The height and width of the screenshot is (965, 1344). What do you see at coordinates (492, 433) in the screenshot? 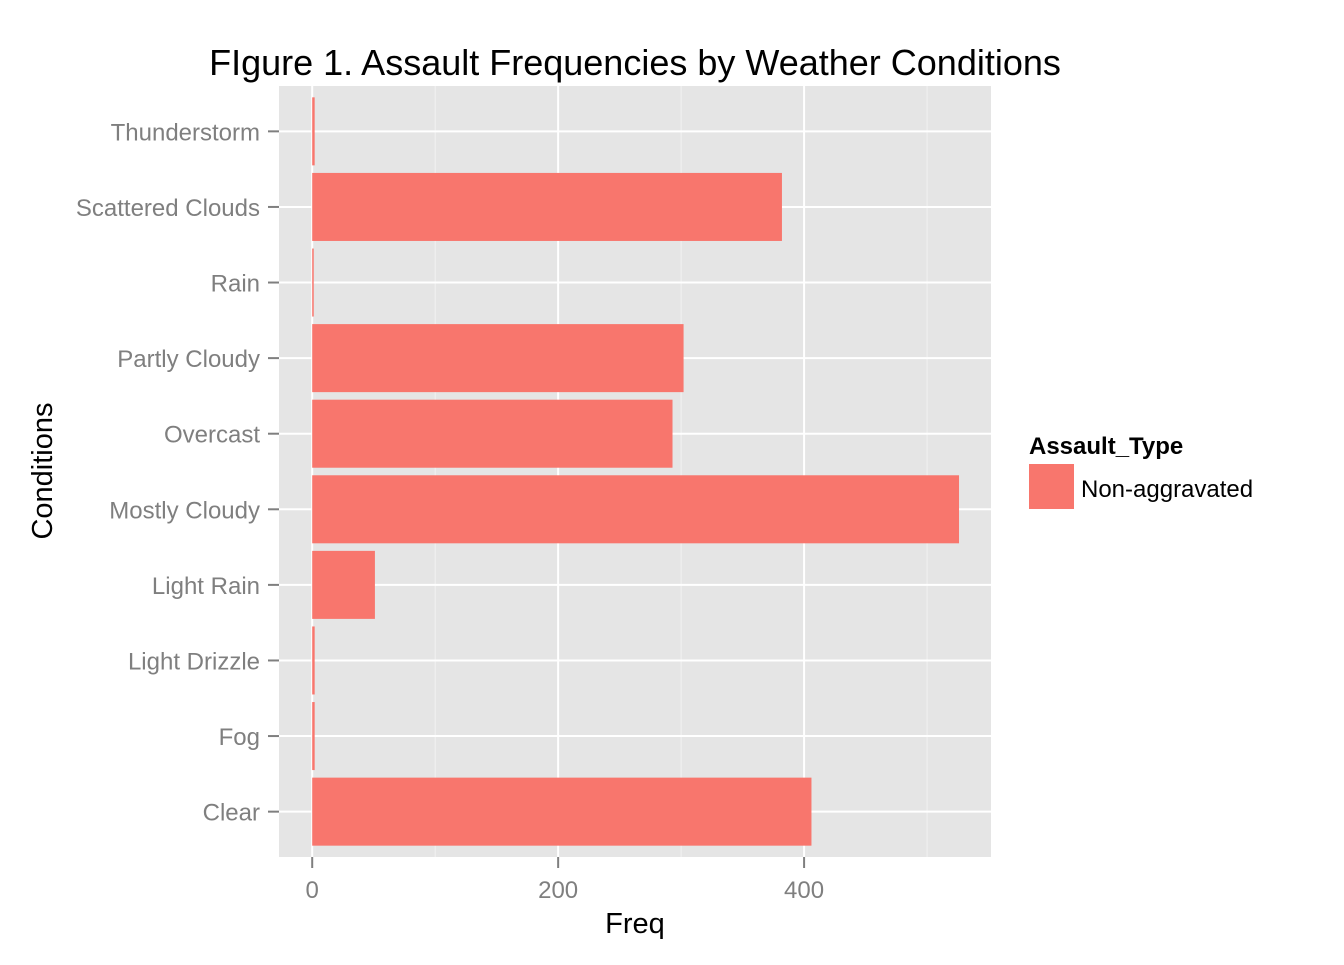
I see `bar-overcast` at bounding box center [492, 433].